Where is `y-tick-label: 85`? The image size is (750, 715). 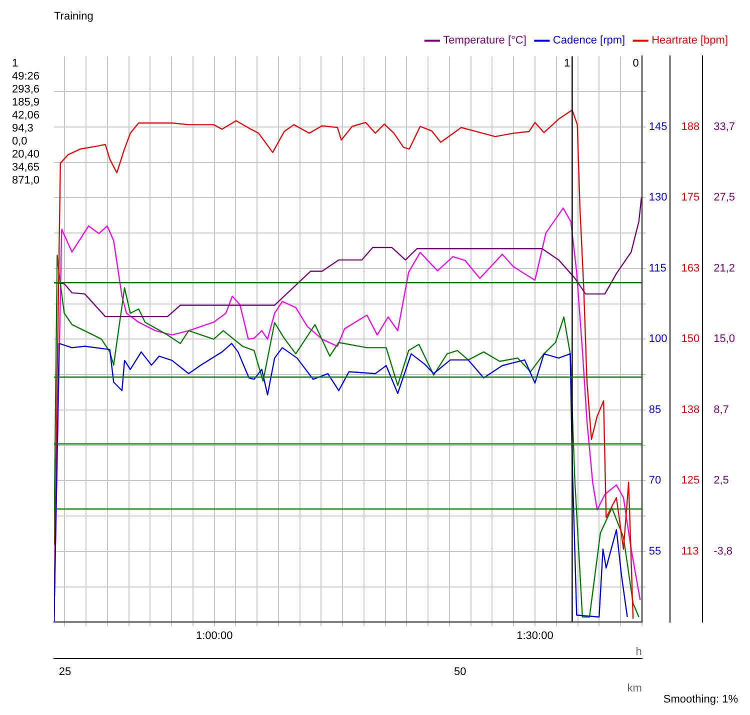 y-tick-label: 85 is located at coordinates (655, 410).